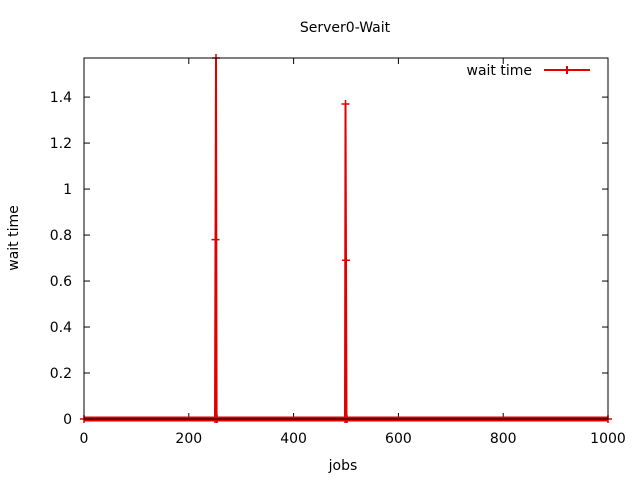 This screenshot has width=640, height=480. I want to click on legend-marker, so click(567, 70).